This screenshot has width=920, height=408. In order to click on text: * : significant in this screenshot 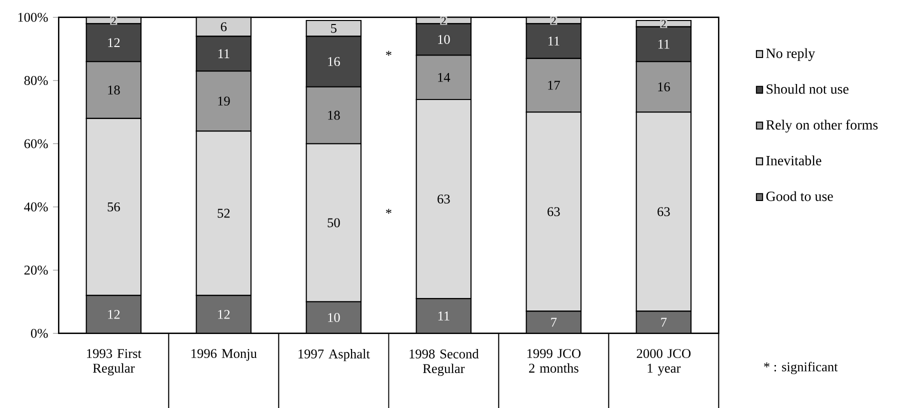, I will do `click(801, 368)`.